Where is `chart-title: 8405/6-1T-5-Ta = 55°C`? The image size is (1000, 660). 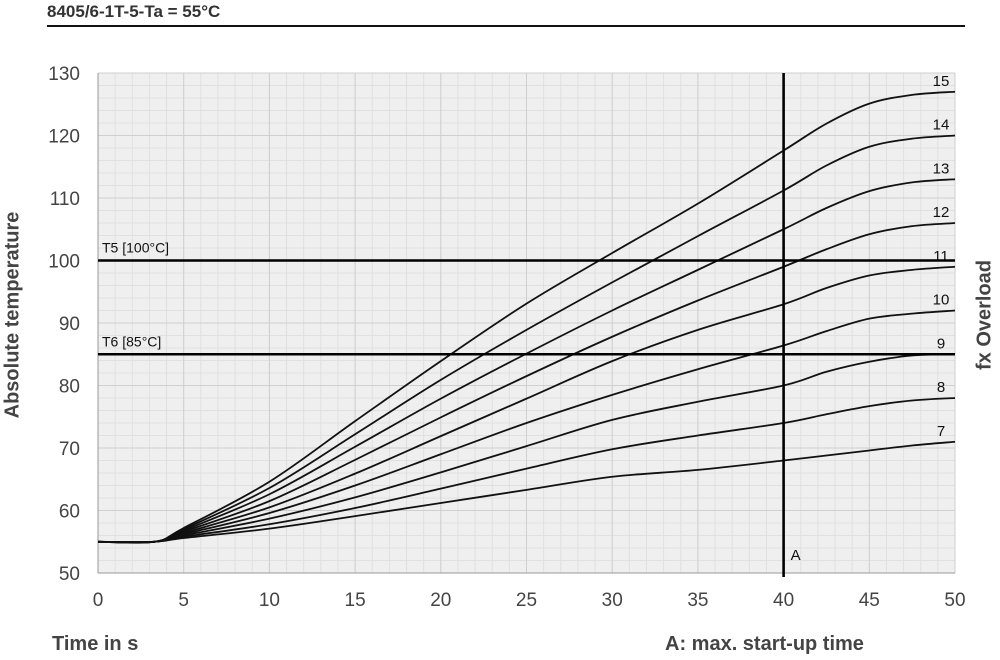
chart-title: 8405/6-1T-5-Ta = 55°C is located at coordinates (134, 11).